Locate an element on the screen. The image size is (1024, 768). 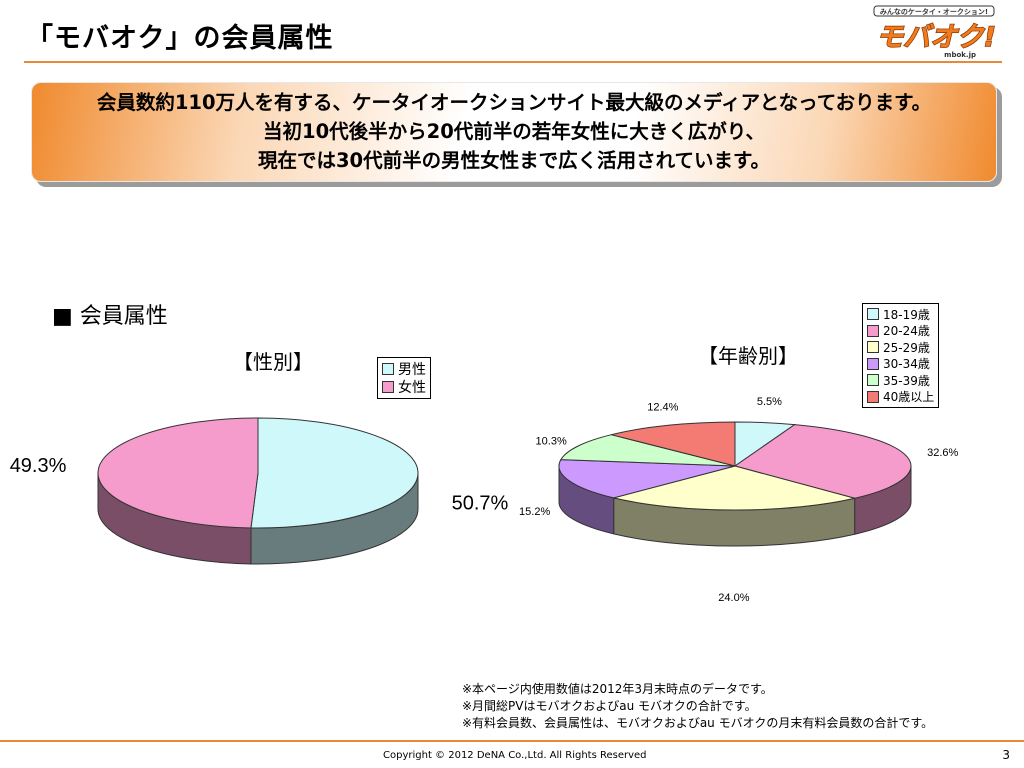
footer-divider is located at coordinates (512, 741).